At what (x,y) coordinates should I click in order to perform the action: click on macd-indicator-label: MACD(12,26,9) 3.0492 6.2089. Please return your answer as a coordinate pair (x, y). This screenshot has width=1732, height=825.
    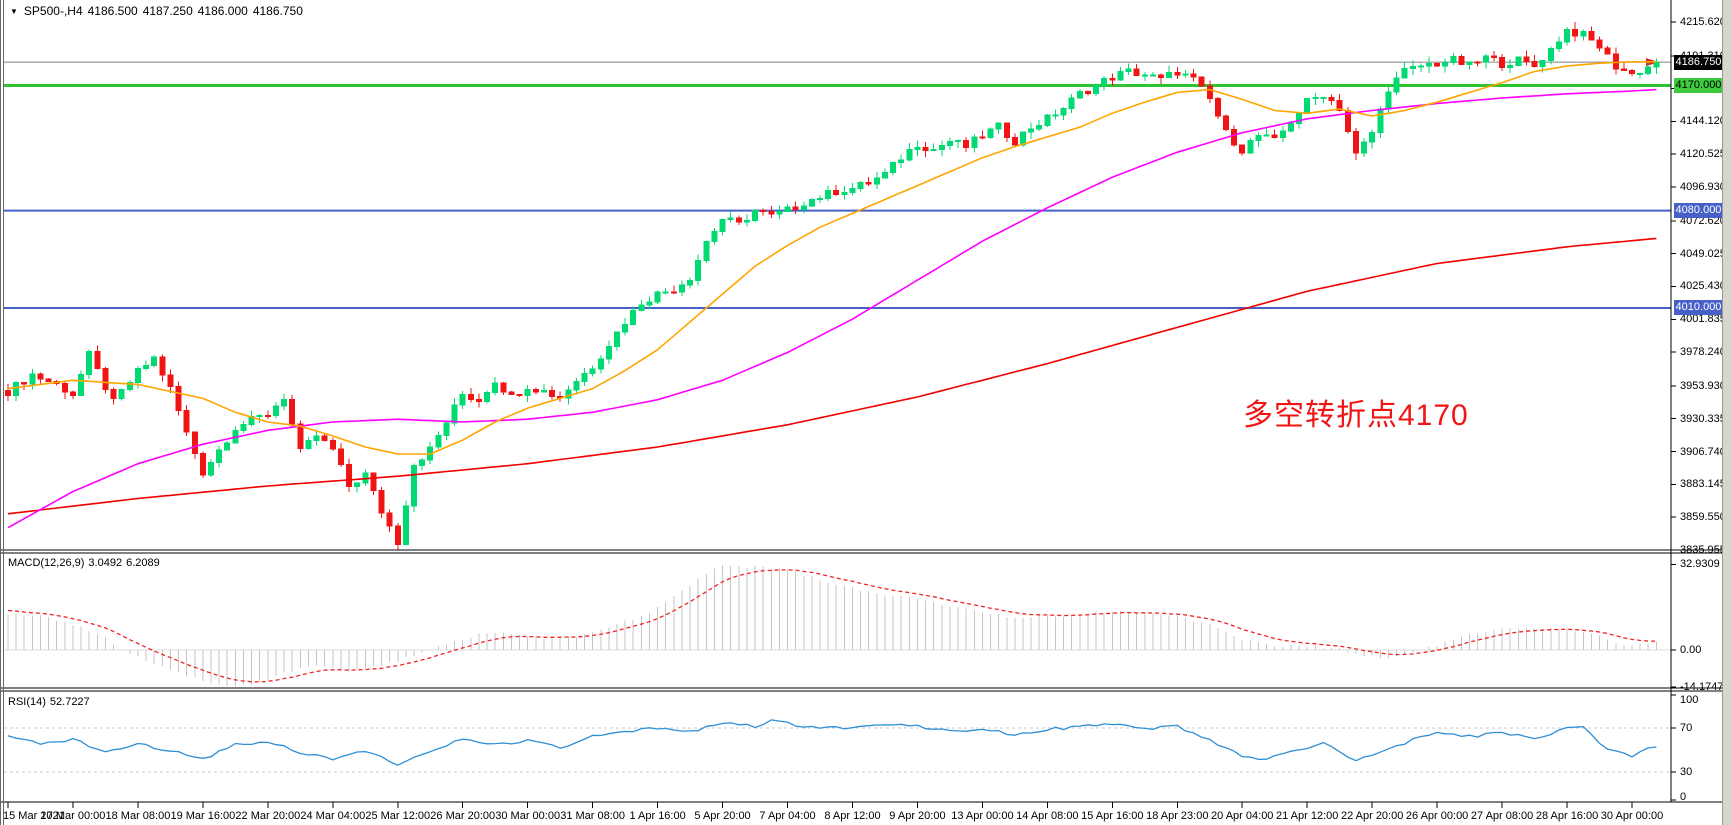
    Looking at the image, I should click on (86, 563).